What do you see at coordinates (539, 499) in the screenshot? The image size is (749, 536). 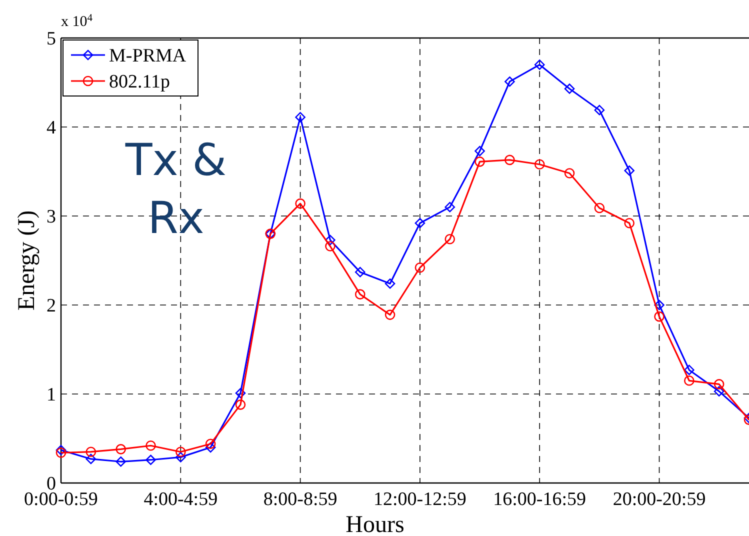 I see `x-tick-label: 16:00-16:59` at bounding box center [539, 499].